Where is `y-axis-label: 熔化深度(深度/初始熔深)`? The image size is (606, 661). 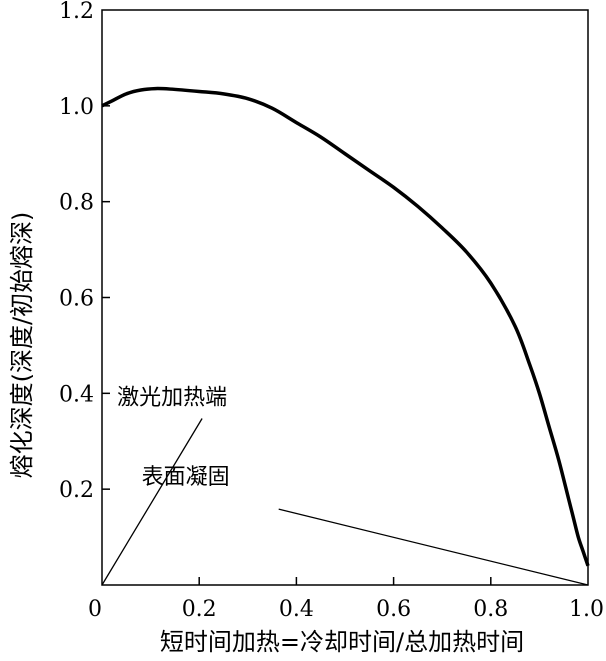 y-axis-label: 熔化深度(深度/初始熔深) is located at coordinates (22, 345).